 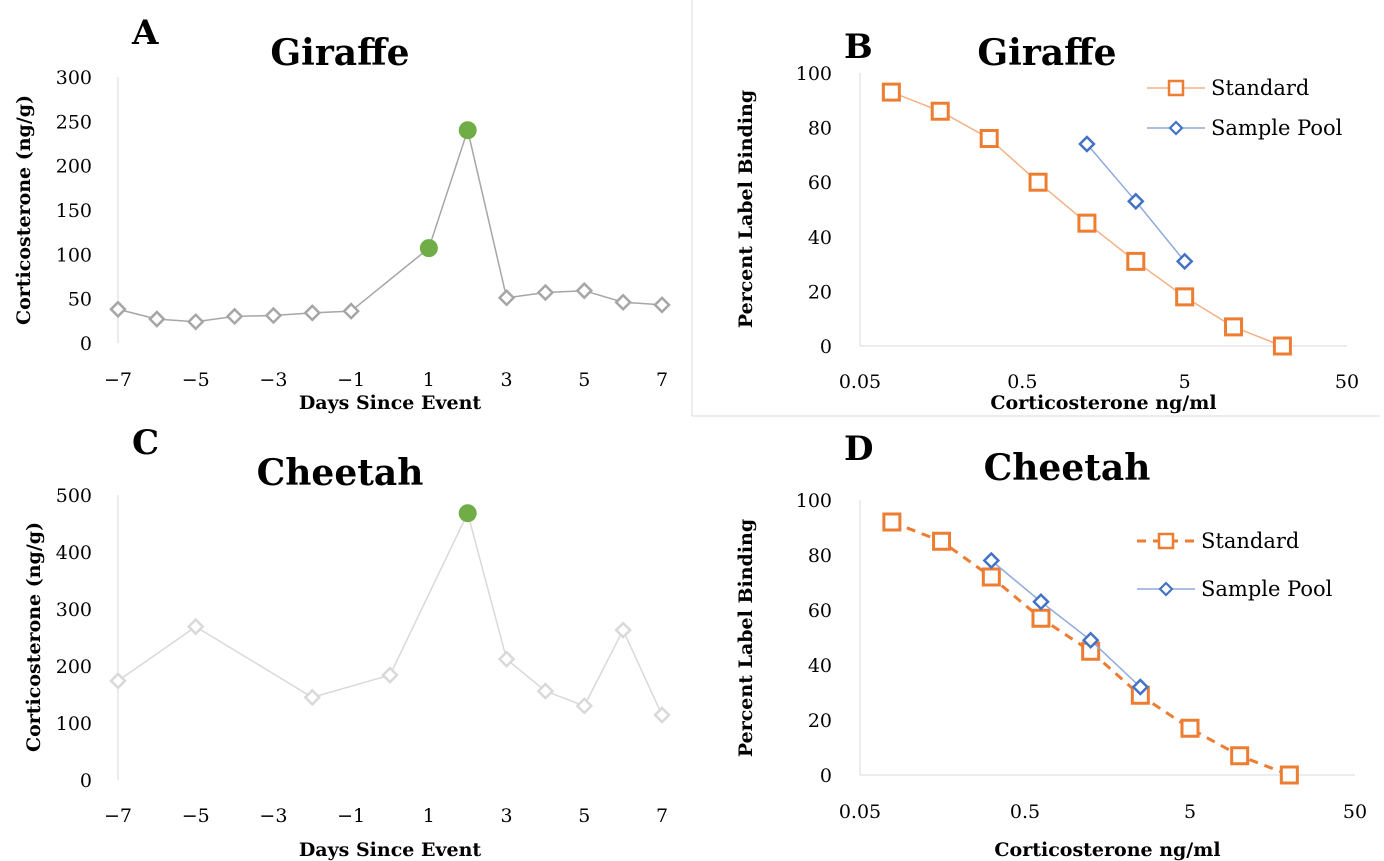 I want to click on x-tick-label: 50, so click(x=1355, y=812).